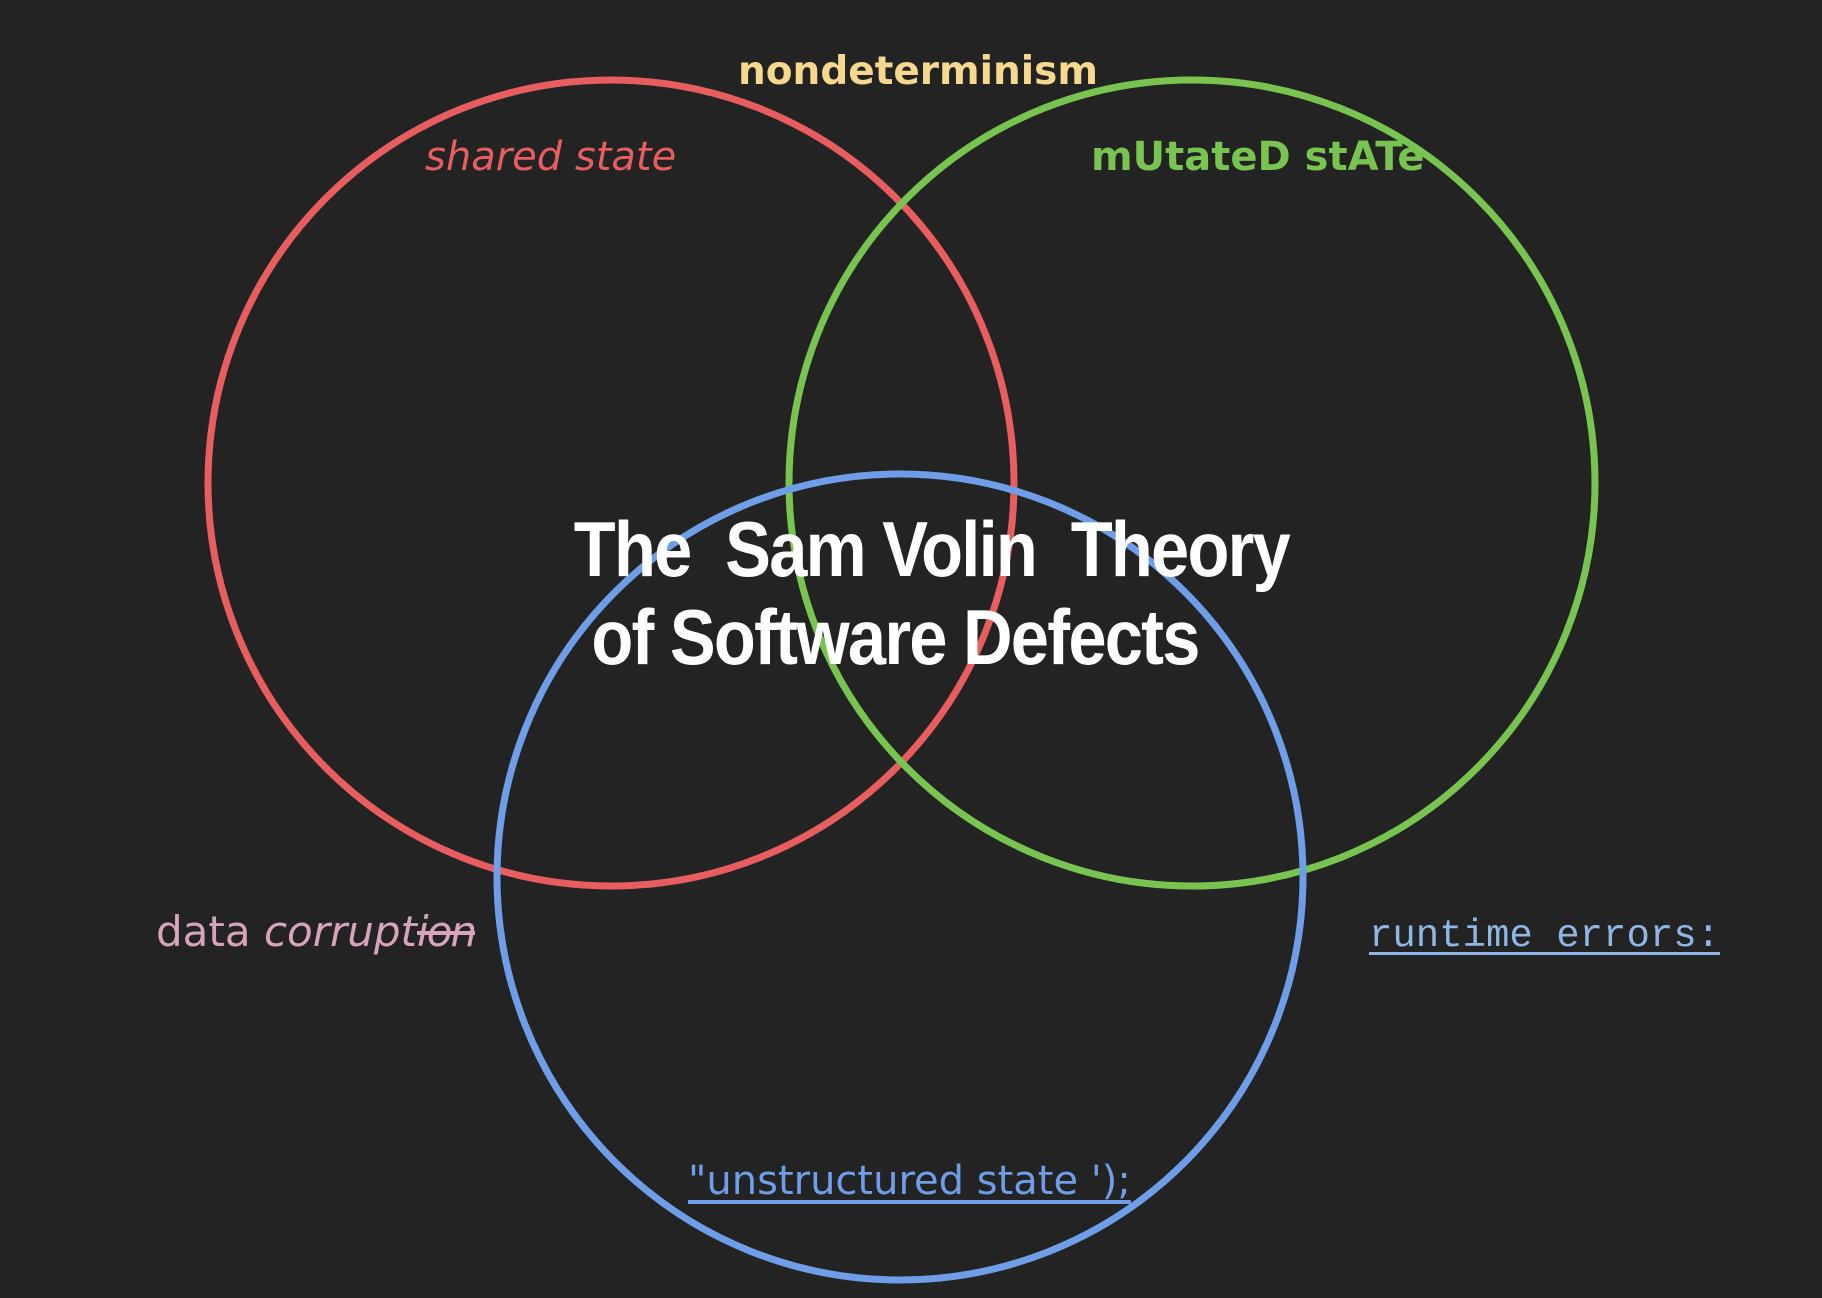 Image resolution: width=1822 pixels, height=1298 pixels. I want to click on diagram-title-line-2: of Software Defects, so click(895, 637).